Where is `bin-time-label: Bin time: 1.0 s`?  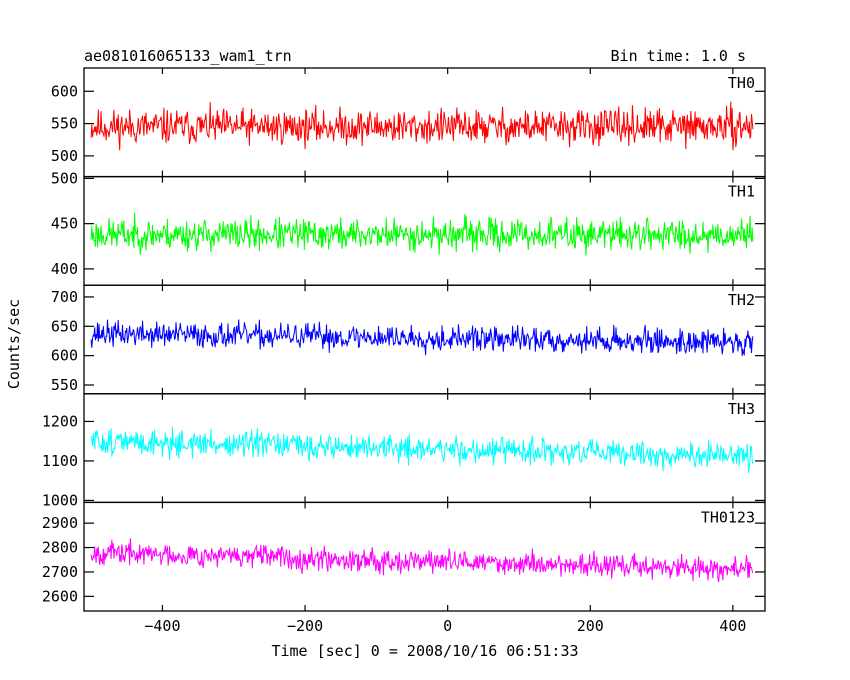 bin-time-label: Bin time: 1.0 s is located at coordinates (678, 56).